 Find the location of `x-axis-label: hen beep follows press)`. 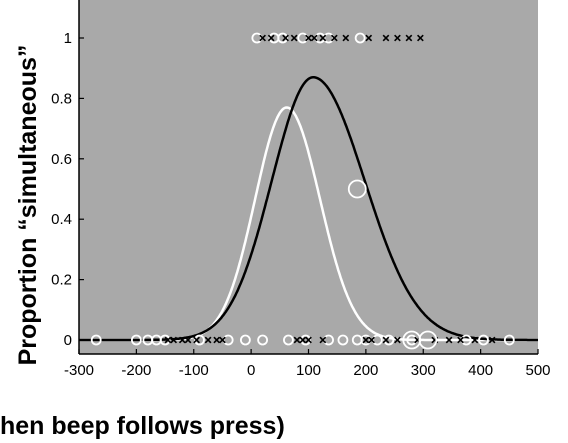

x-axis-label: hen beep follows press) is located at coordinates (142, 426).